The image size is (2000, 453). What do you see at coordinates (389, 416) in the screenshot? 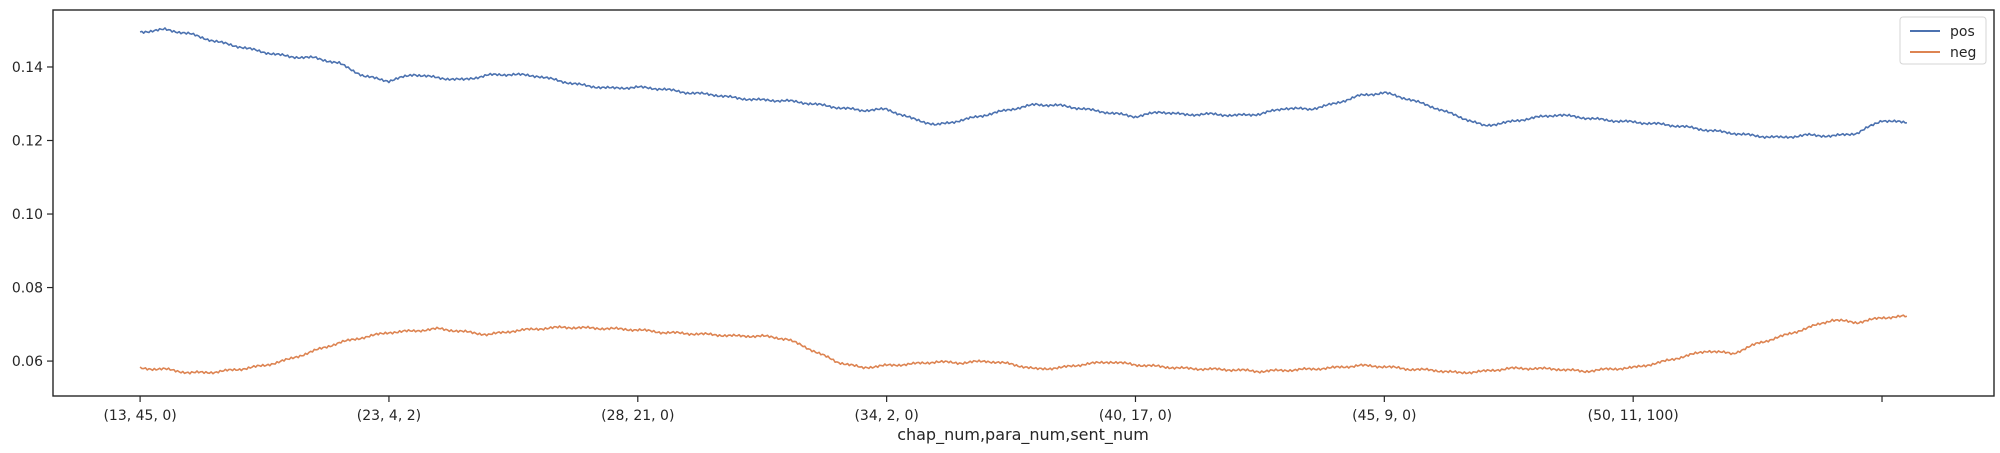
I see `x-tick-label: (23, 4, 2)` at bounding box center [389, 416].